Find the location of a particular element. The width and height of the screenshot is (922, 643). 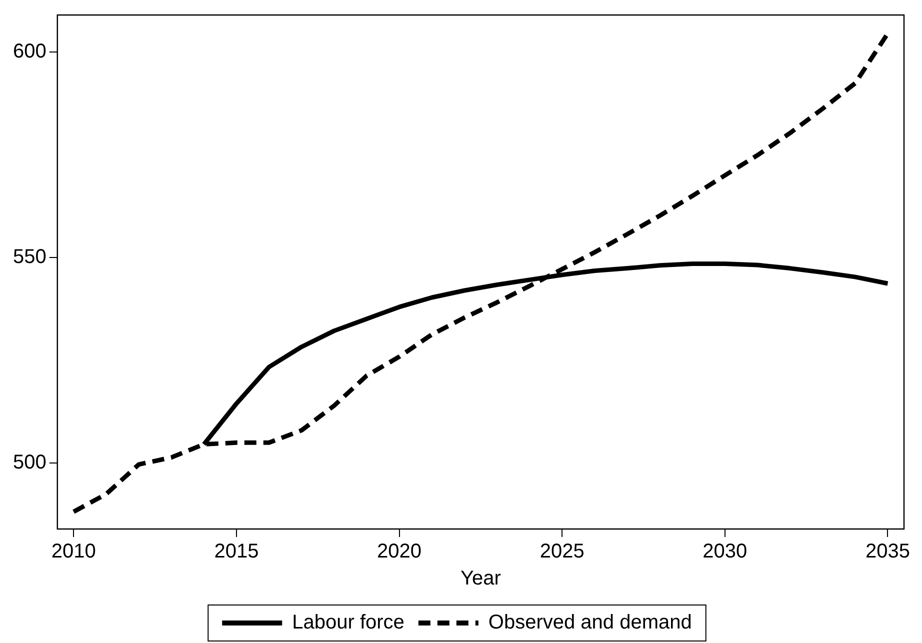

y-tick-label: 600 is located at coordinates (29, 51).